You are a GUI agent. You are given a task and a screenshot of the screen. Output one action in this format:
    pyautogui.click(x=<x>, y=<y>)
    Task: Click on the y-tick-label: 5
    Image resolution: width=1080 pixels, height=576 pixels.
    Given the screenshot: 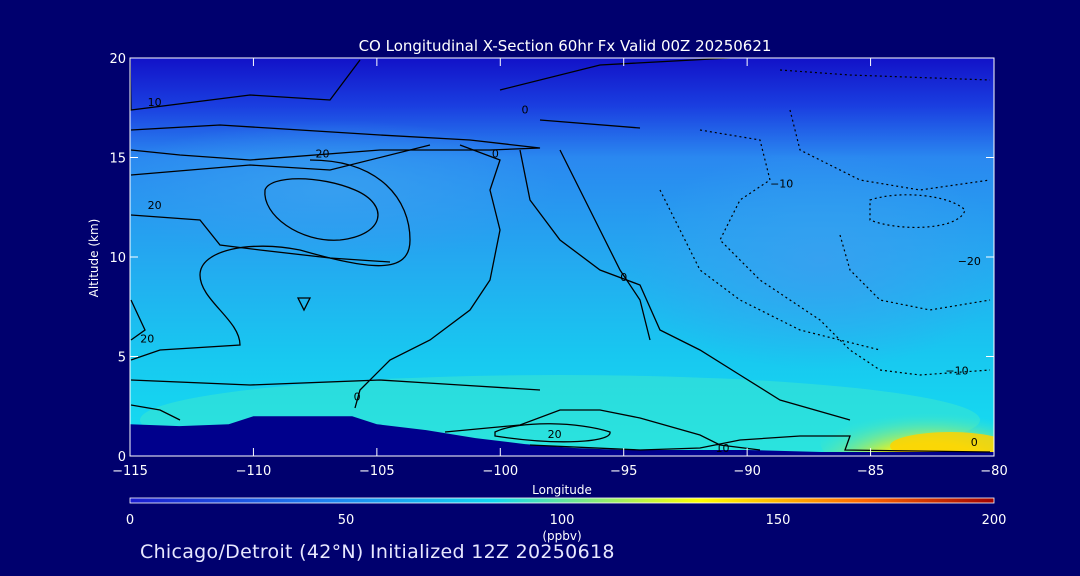 What is the action you would take?
    pyautogui.click(x=122, y=358)
    